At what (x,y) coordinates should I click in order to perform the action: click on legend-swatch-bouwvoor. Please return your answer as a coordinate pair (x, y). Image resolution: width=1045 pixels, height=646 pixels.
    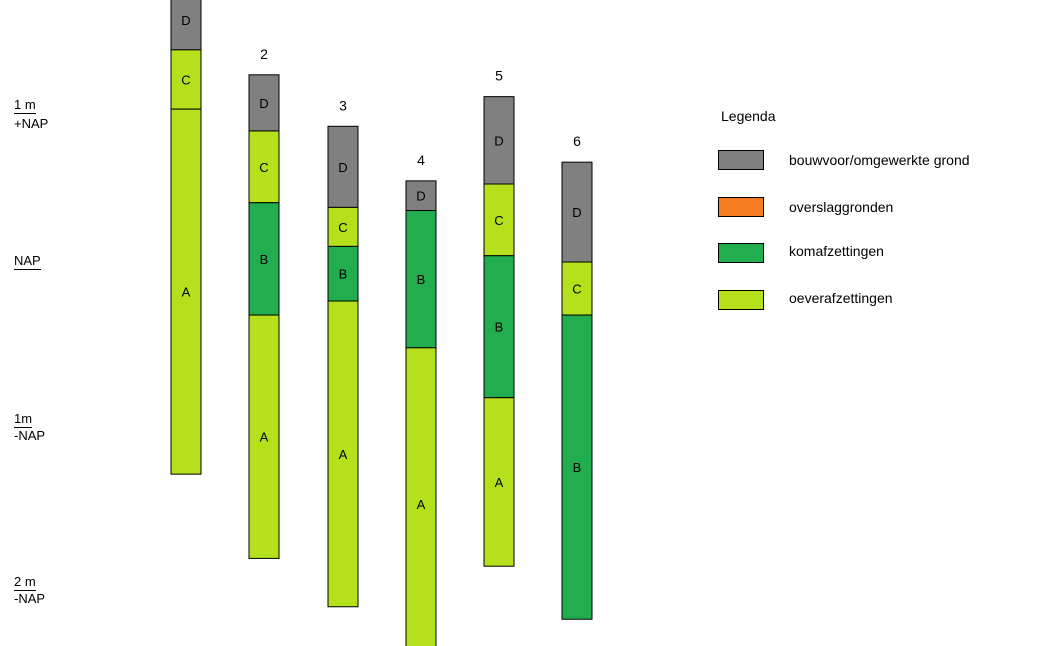
    Looking at the image, I should click on (741, 160).